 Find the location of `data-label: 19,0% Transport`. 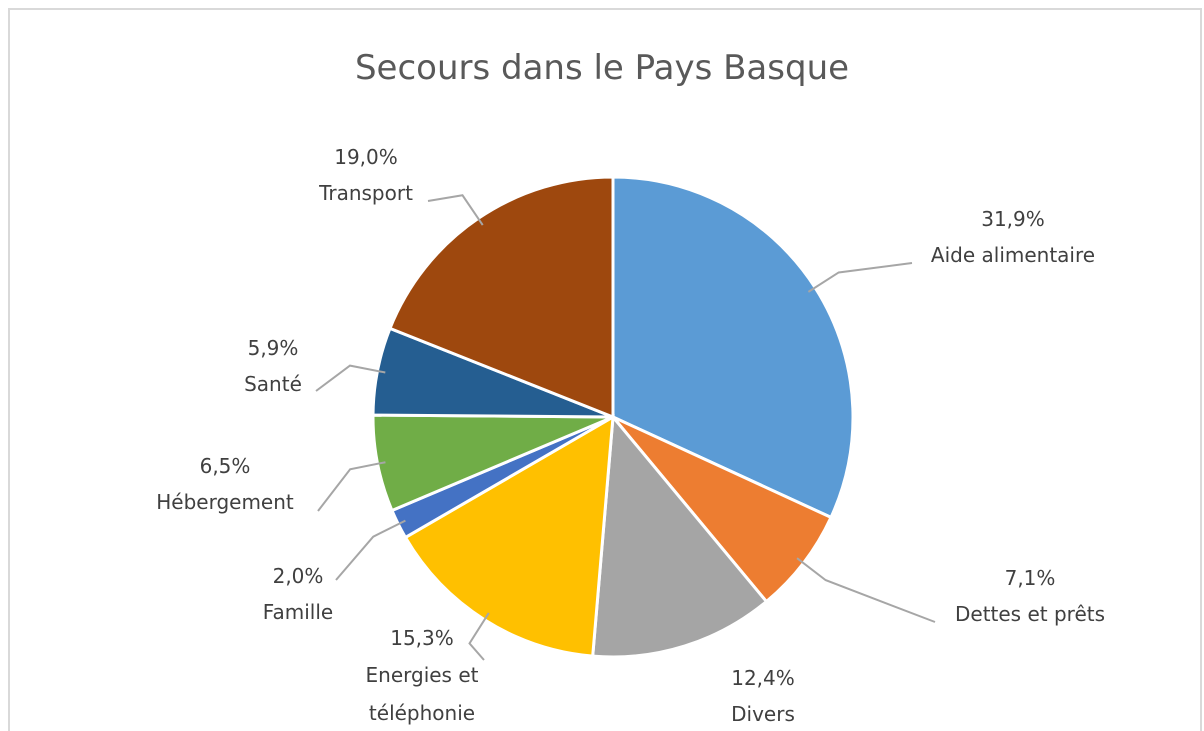

data-label: 19,0% Transport is located at coordinates (366, 175).